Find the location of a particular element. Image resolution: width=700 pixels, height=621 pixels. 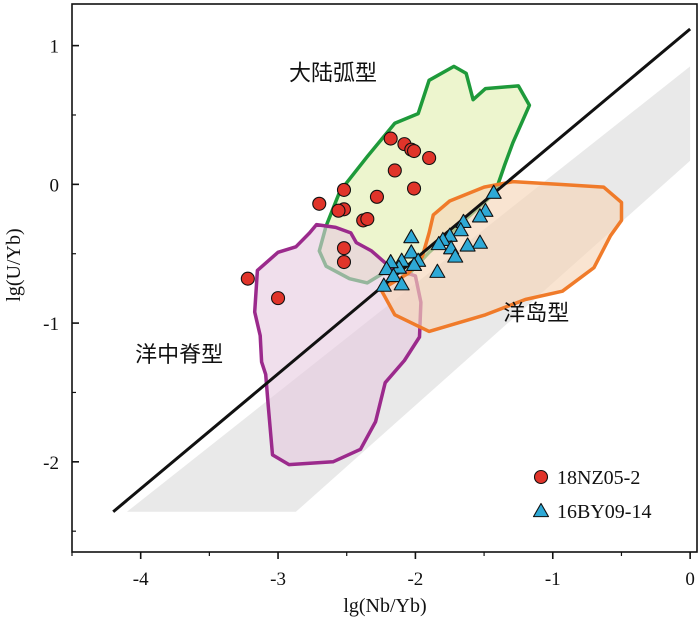

x-tick-label: -1 is located at coordinates (553, 579).